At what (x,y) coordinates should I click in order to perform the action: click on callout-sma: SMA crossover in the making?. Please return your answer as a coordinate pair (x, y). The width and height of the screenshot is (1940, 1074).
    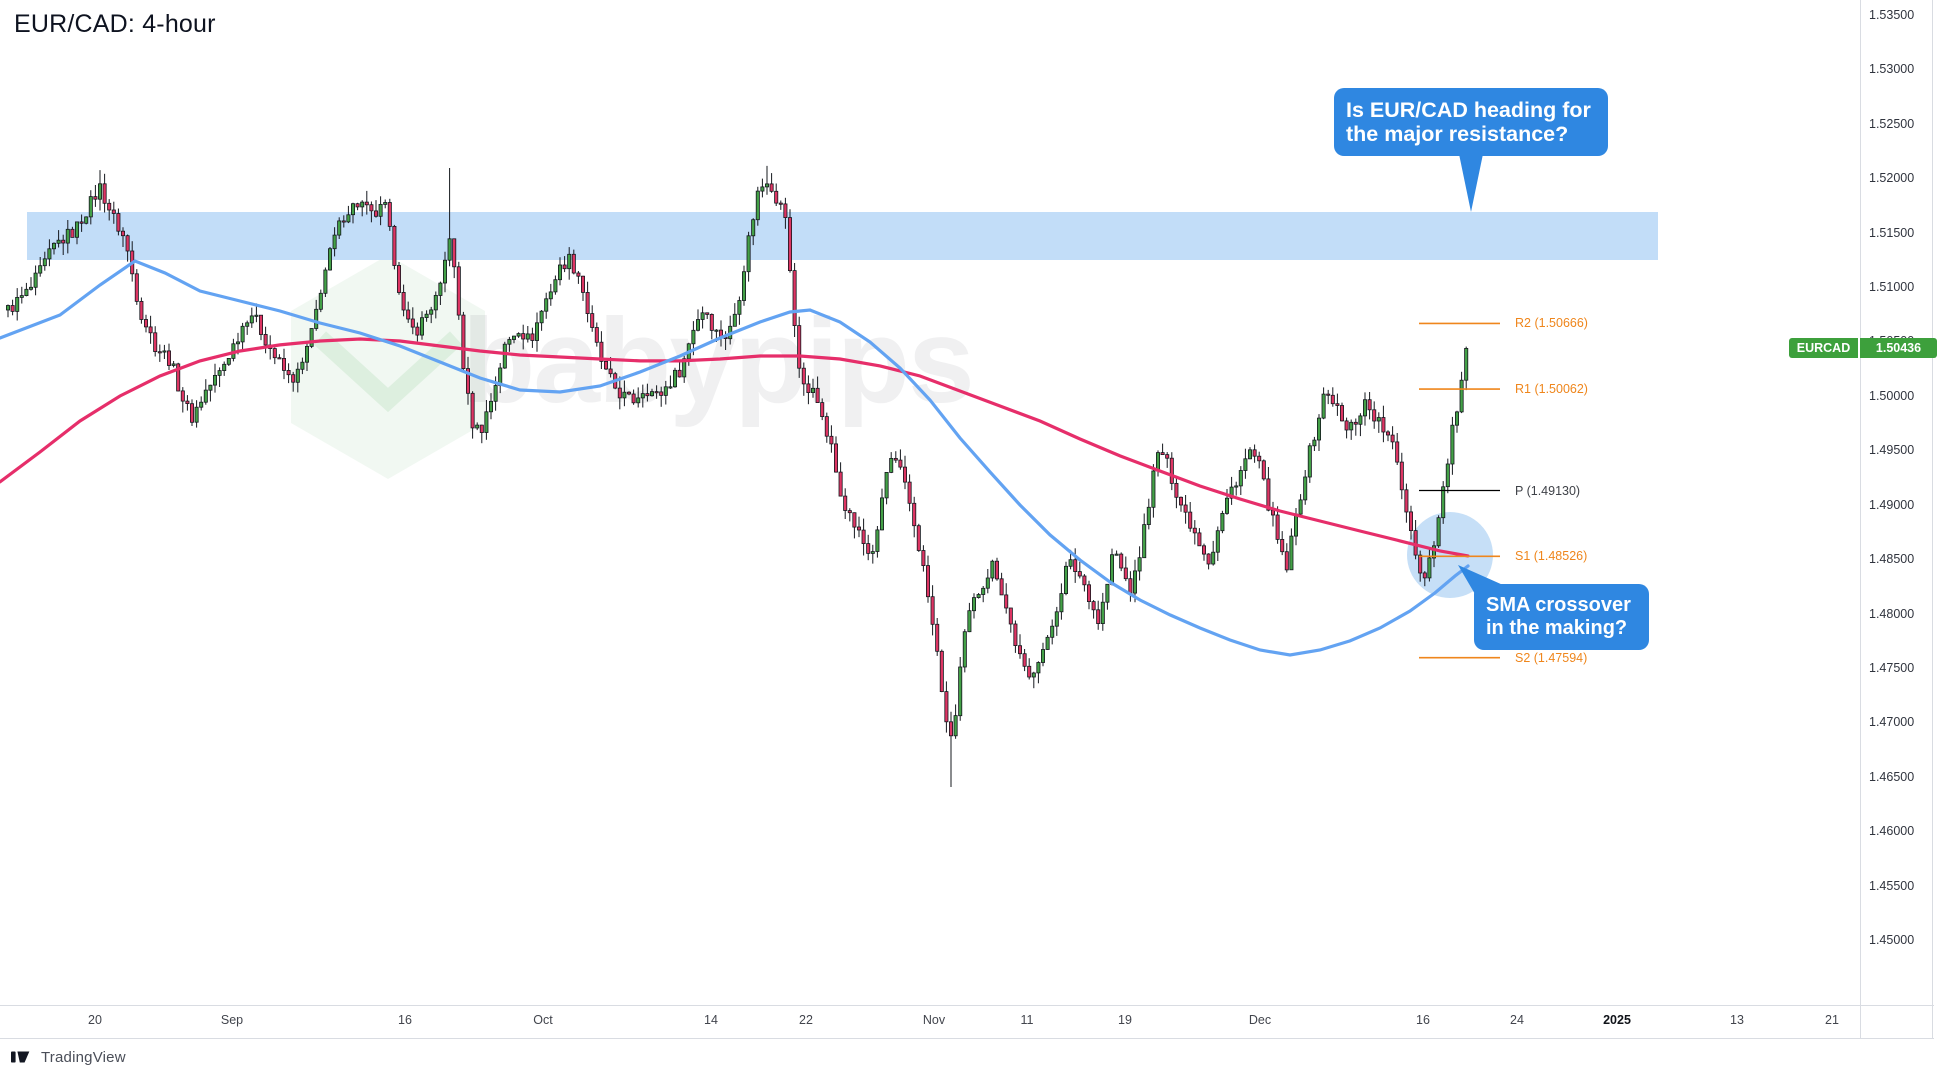
    Looking at the image, I should click on (1561, 617).